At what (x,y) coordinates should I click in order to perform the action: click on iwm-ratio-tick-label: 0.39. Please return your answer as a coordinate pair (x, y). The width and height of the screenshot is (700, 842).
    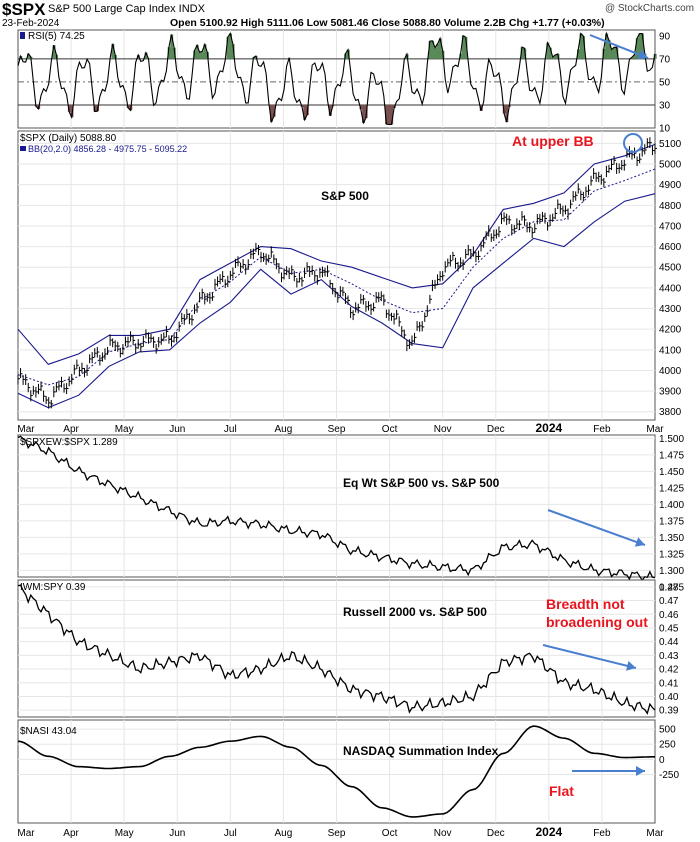
    Looking at the image, I should click on (669, 711).